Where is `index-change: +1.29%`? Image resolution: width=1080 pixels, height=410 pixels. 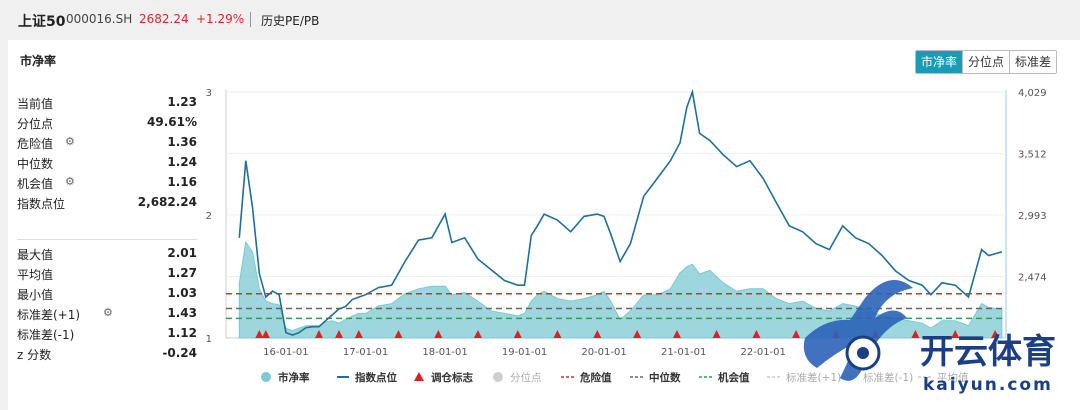
index-change: +1.29% is located at coordinates (220, 19).